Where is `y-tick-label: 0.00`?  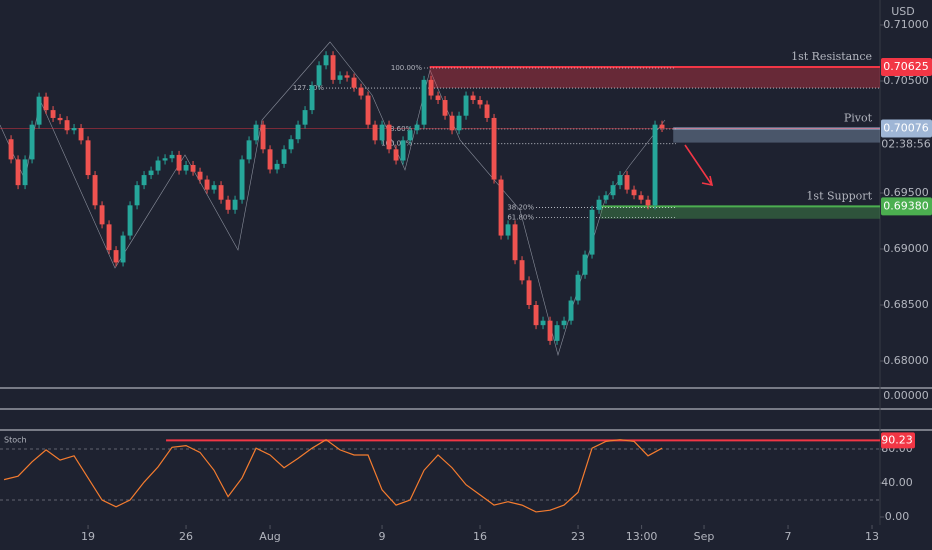 y-tick-label: 0.00 is located at coordinates (897, 516).